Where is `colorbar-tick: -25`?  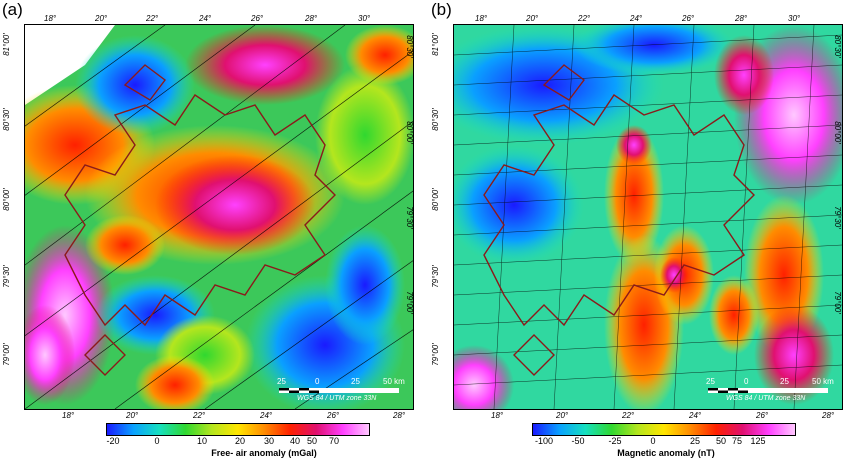
colorbar-tick: -25 is located at coordinates (615, 441).